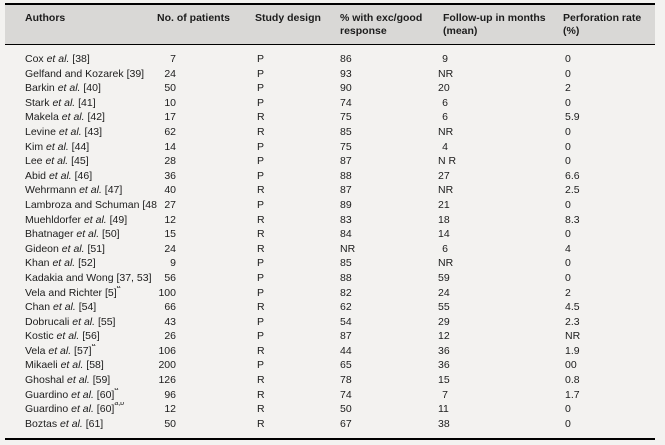  Describe the element at coordinates (330, 322) in the screenshot. I see `table-row: Dobrucali et al. [55] 43 P 54 29 2.3` at that location.